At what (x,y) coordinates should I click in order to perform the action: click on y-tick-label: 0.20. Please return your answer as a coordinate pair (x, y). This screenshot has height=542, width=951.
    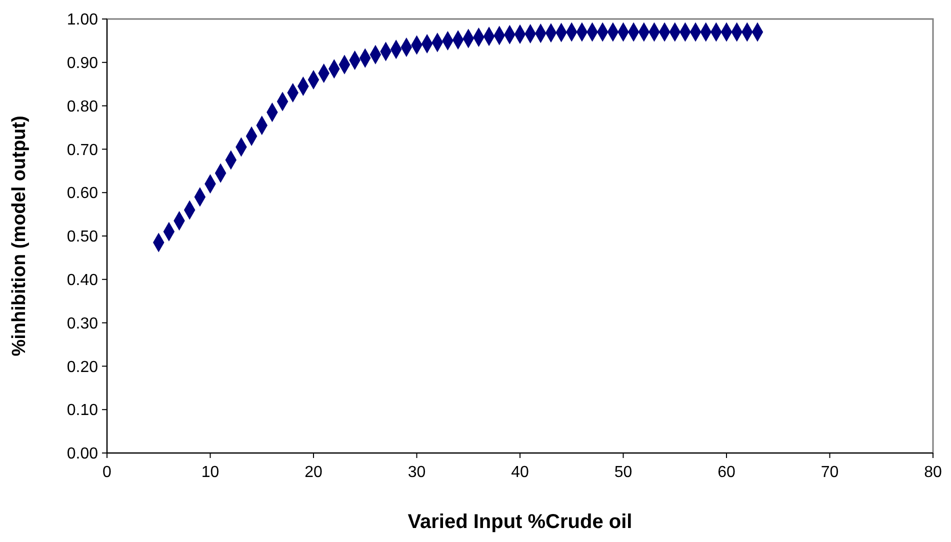
    Looking at the image, I should click on (82, 367).